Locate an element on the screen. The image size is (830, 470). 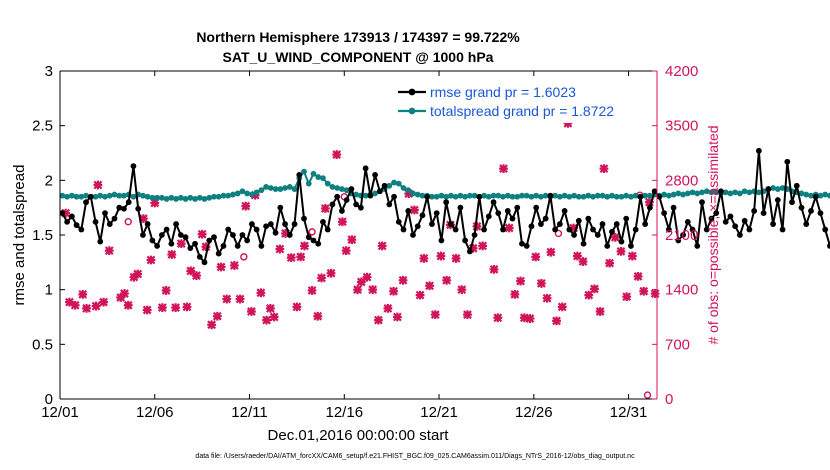
legend-spread-label: totalspread grand pr = 1.8722 is located at coordinates (522, 111).